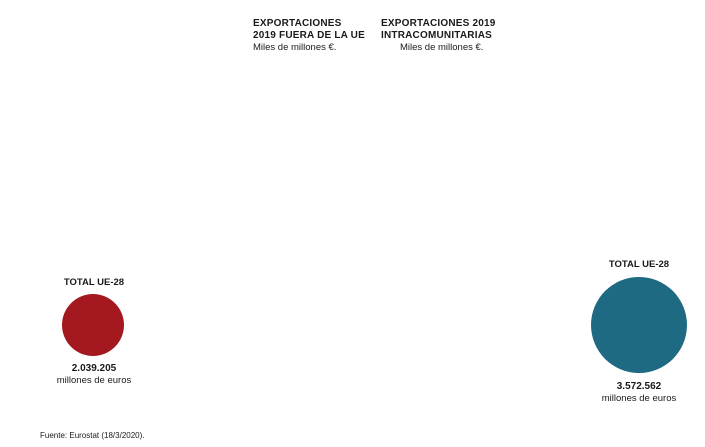 Image resolution: width=705 pixels, height=447 pixels. What do you see at coordinates (436, 35) in the screenshot?
I see `right-title-line2: INTRACOMUNITARIAS` at bounding box center [436, 35].